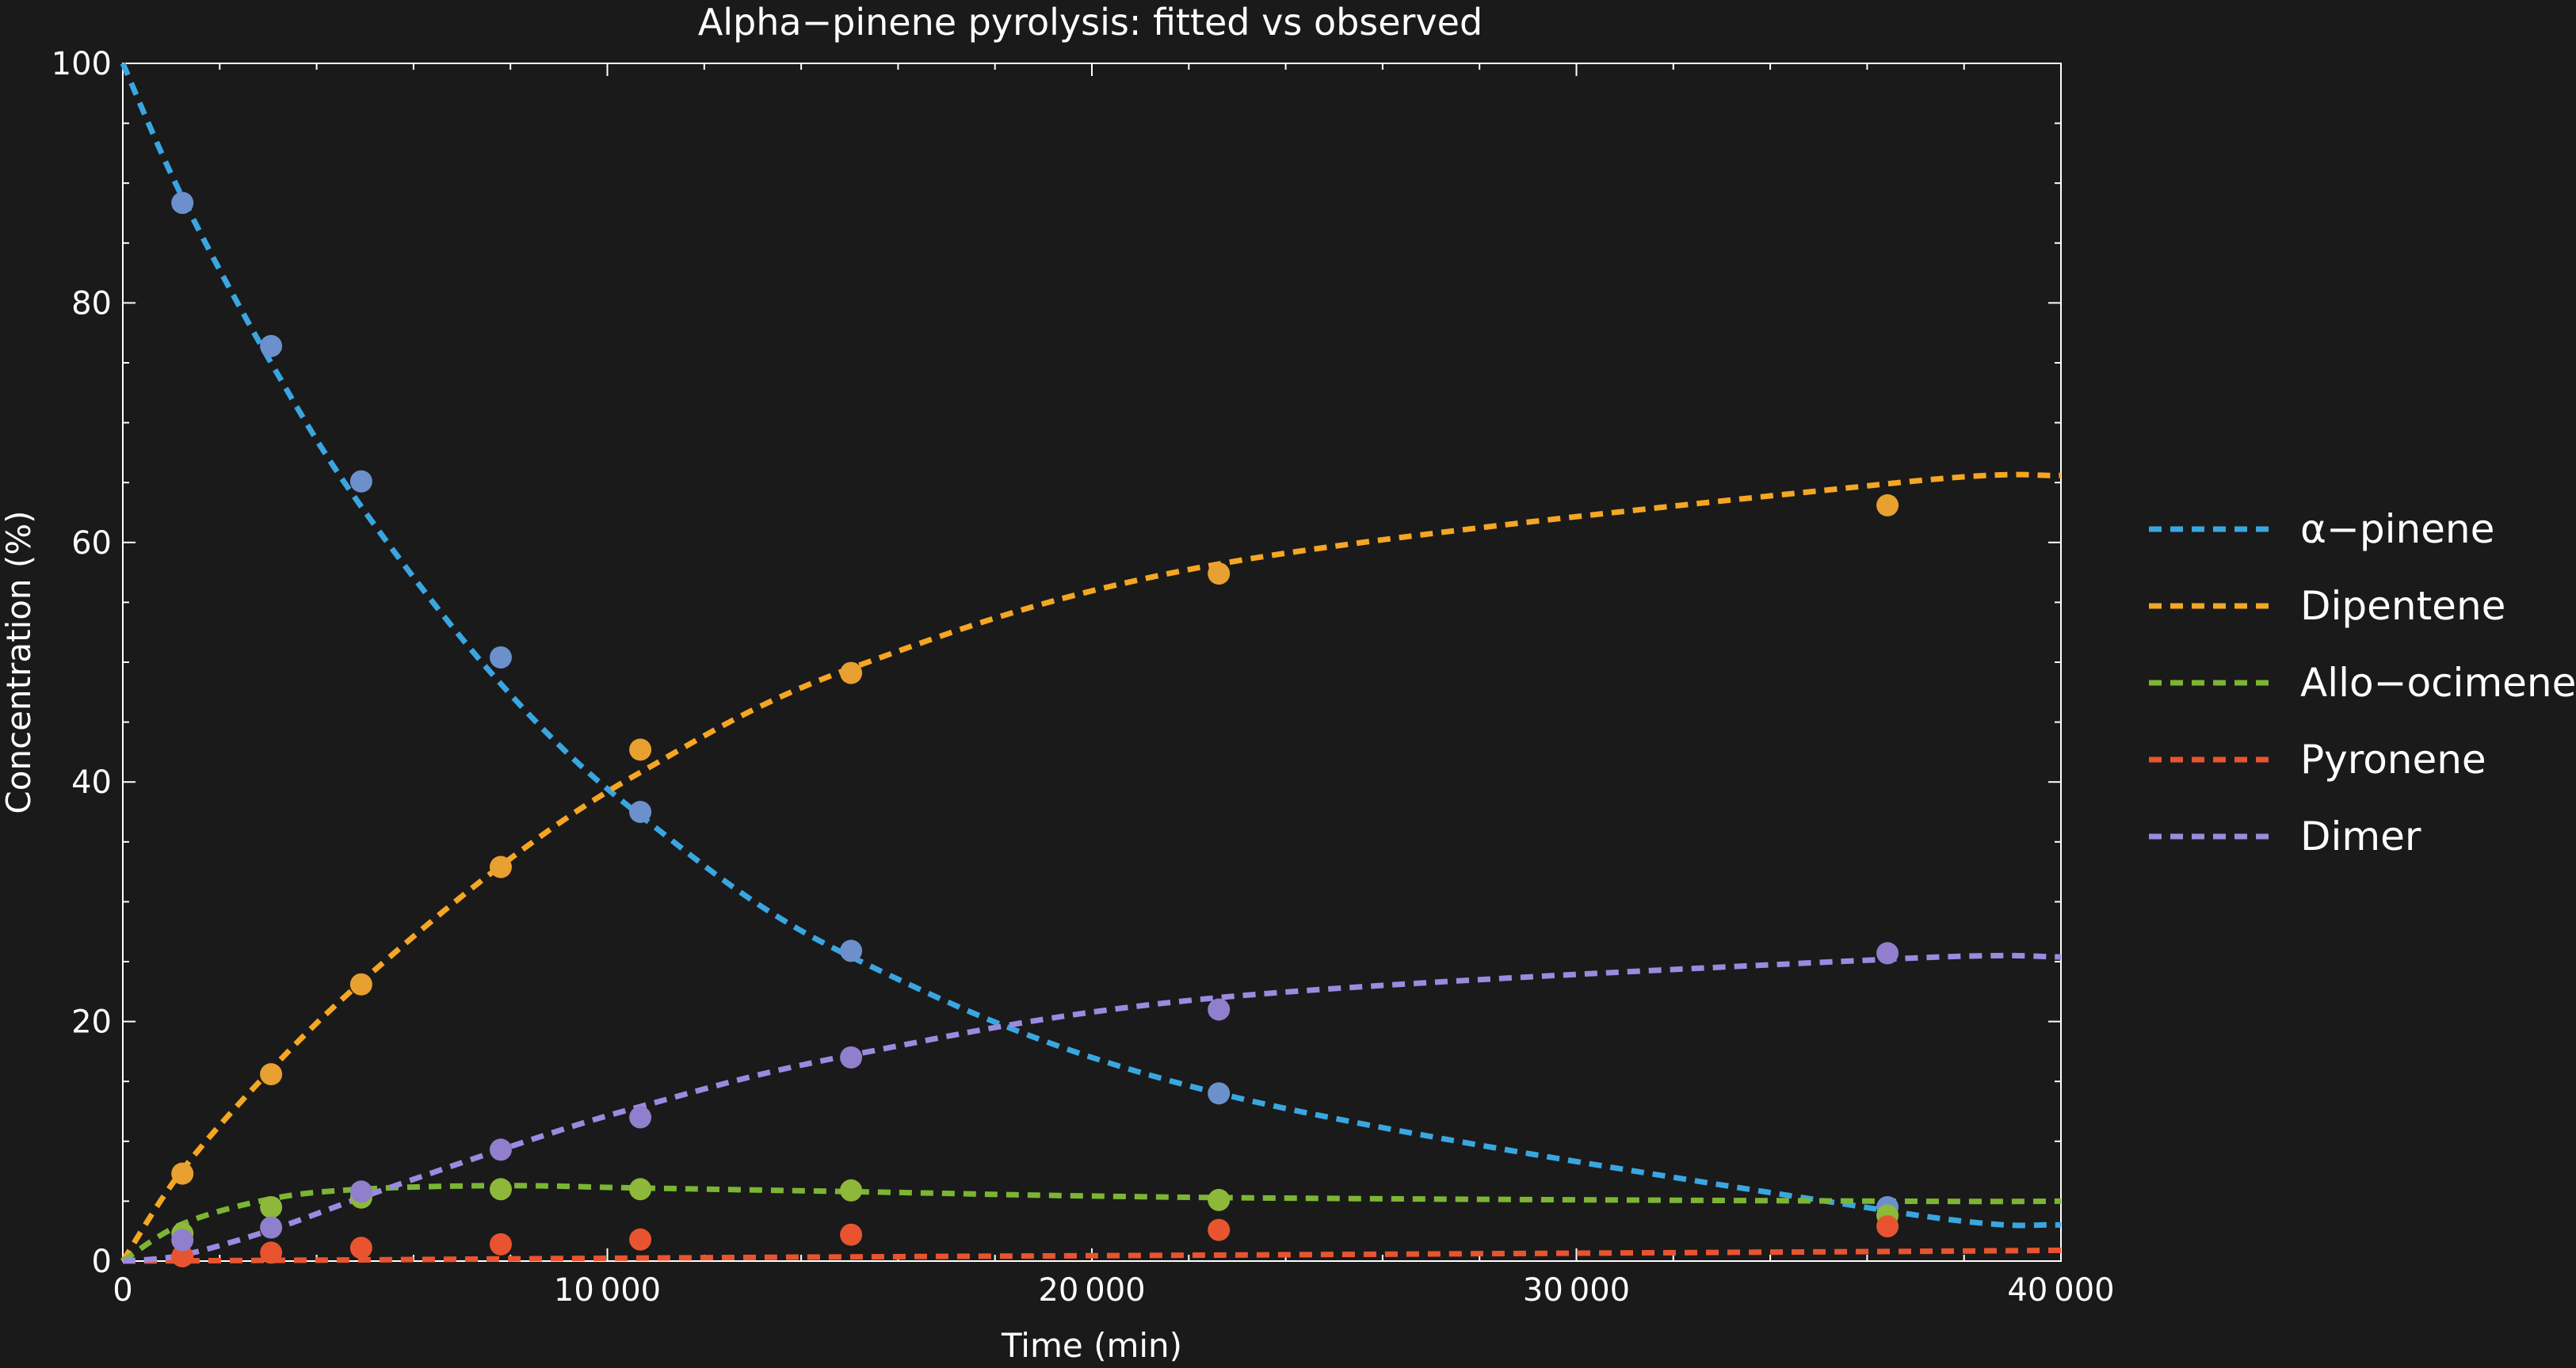  What do you see at coordinates (91, 543) in the screenshot?
I see `y-tick-label: 60` at bounding box center [91, 543].